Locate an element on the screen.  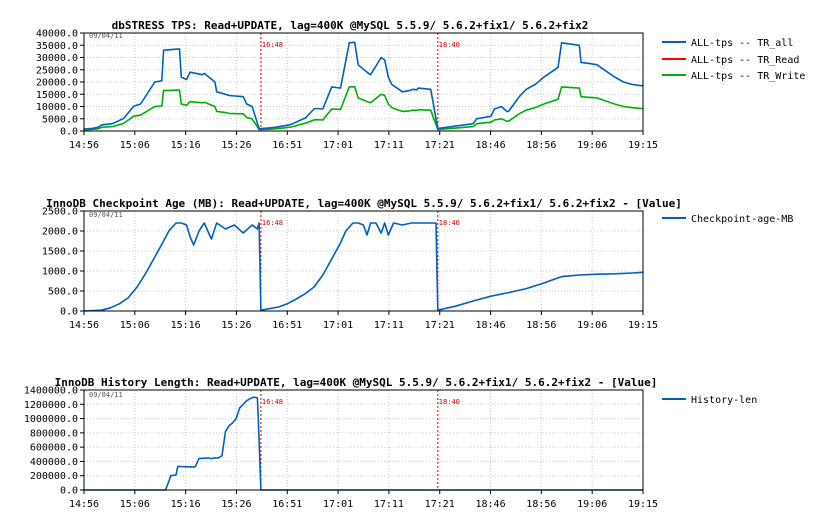
legend-label-tr-read: ALL-tps -- TR_Read is located at coordinates (745, 60).